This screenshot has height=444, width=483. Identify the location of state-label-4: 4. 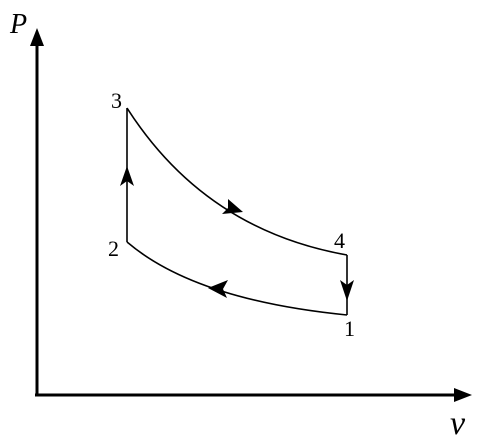
(339, 240).